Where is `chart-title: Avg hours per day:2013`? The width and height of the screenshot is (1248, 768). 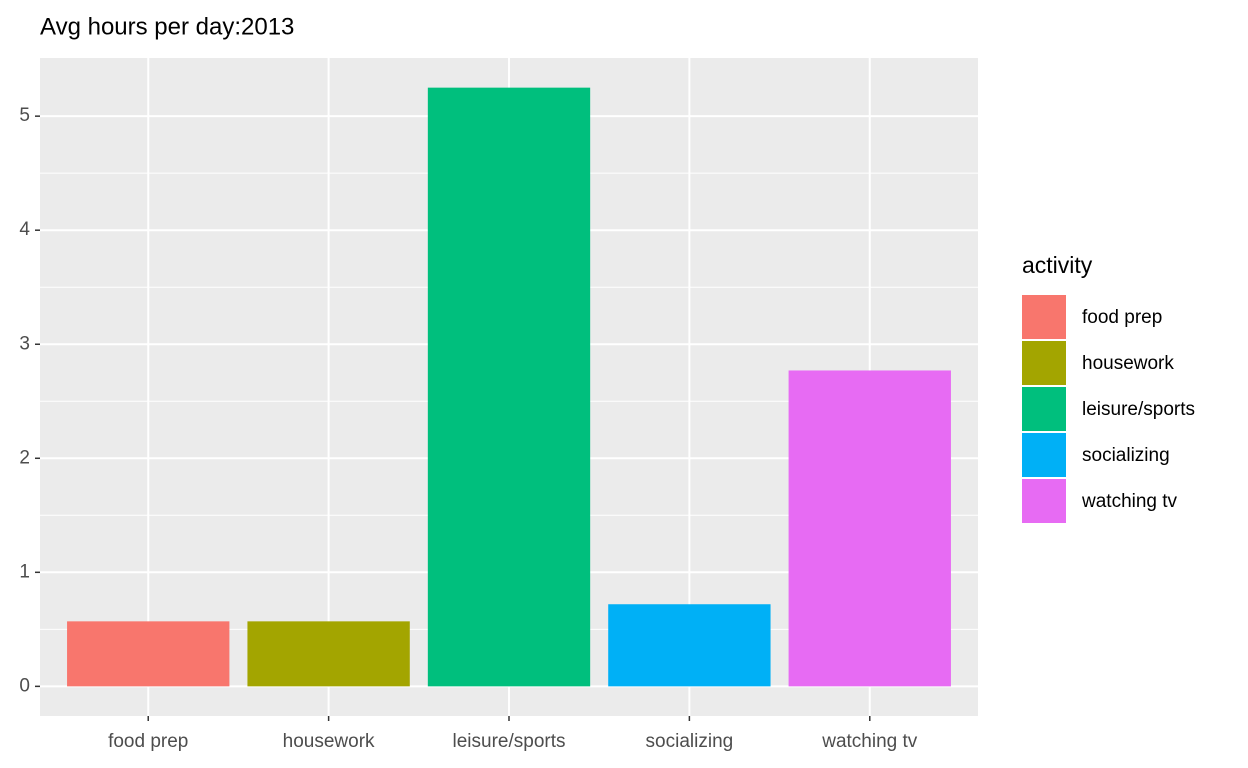
chart-title: Avg hours per day:2013 is located at coordinates (167, 26).